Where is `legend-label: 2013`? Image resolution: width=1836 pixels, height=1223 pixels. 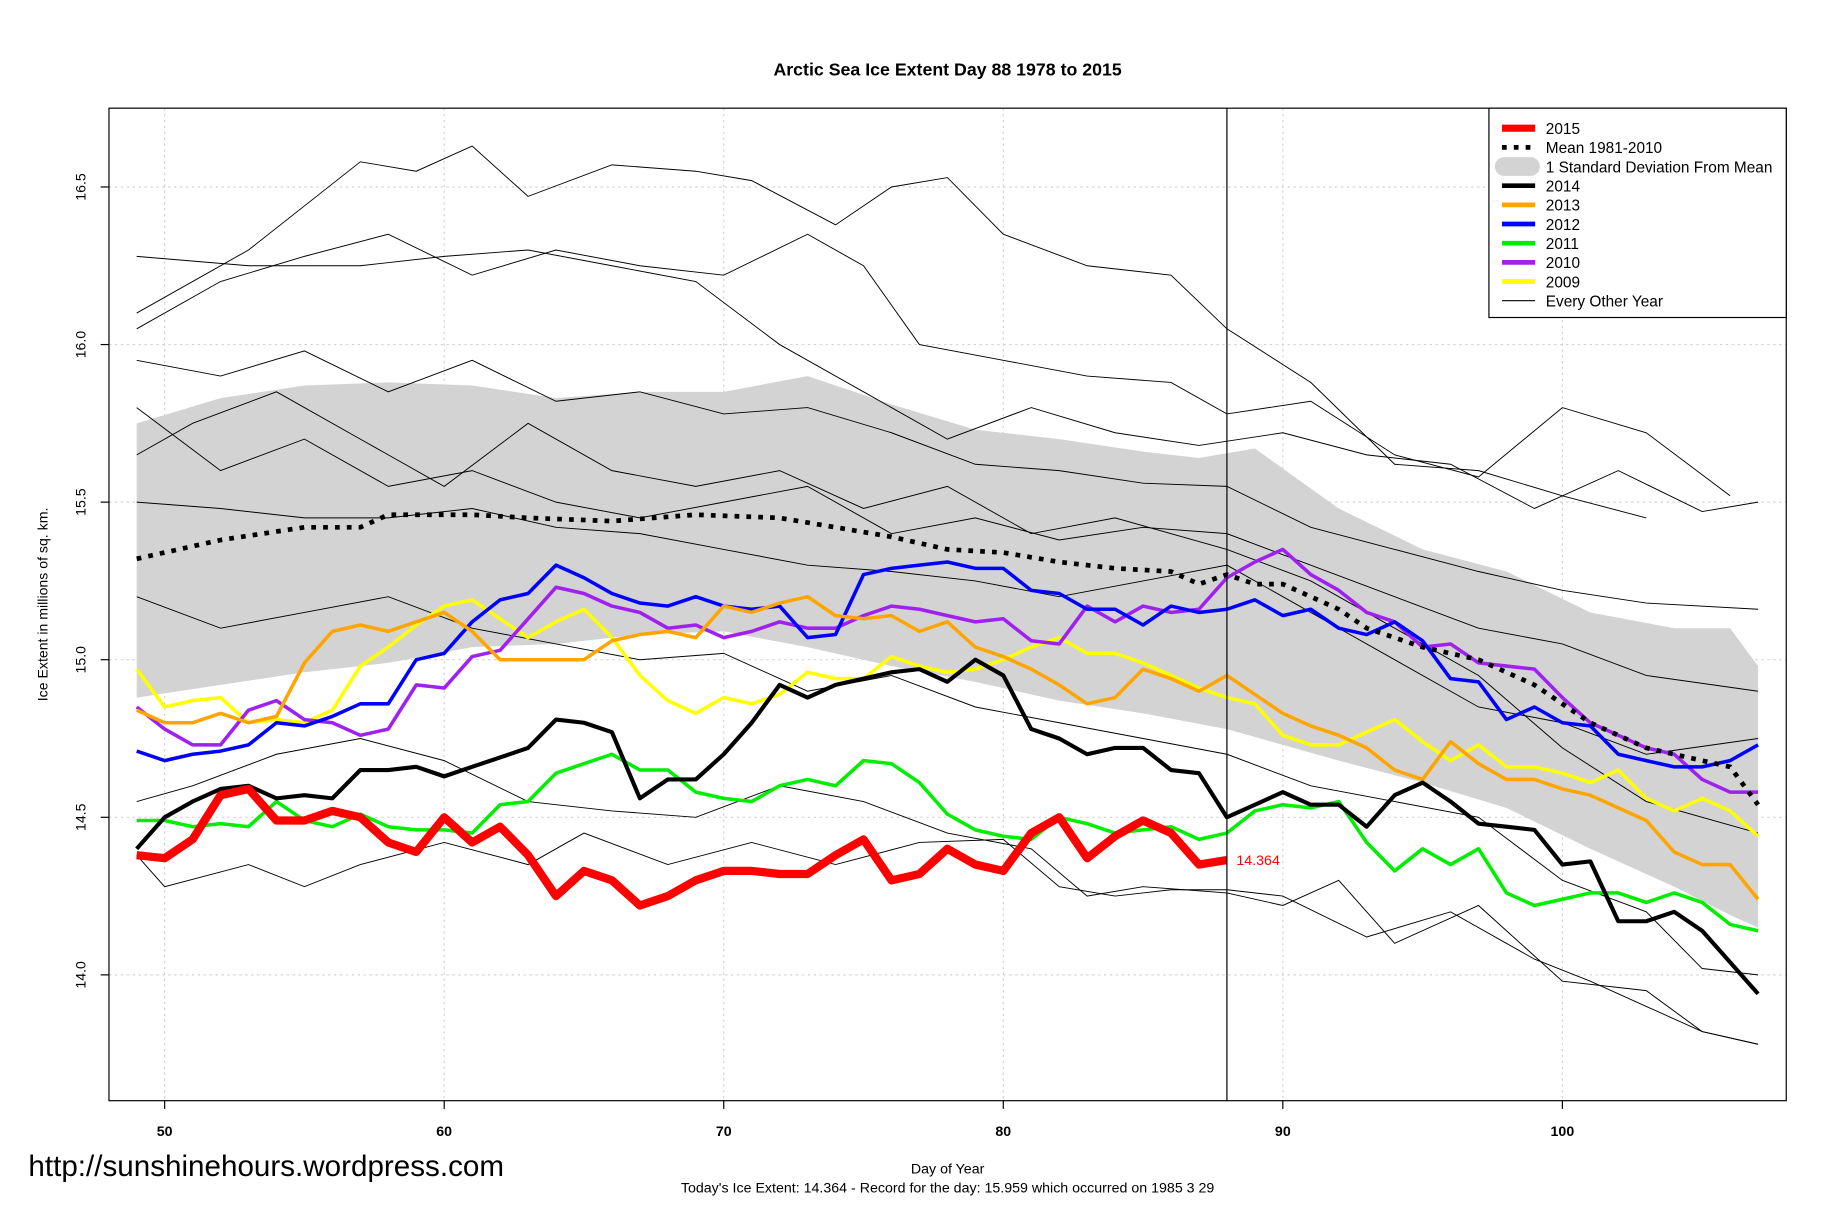 legend-label: 2013 is located at coordinates (1563, 206).